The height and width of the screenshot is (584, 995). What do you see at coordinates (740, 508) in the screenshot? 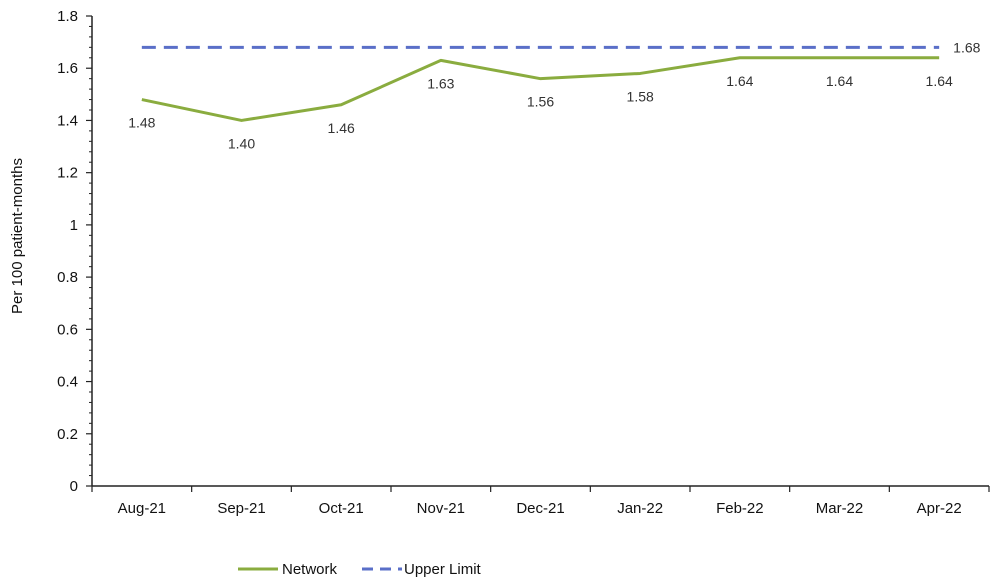
I see `x-tick-label: Feb-22` at bounding box center [740, 508].